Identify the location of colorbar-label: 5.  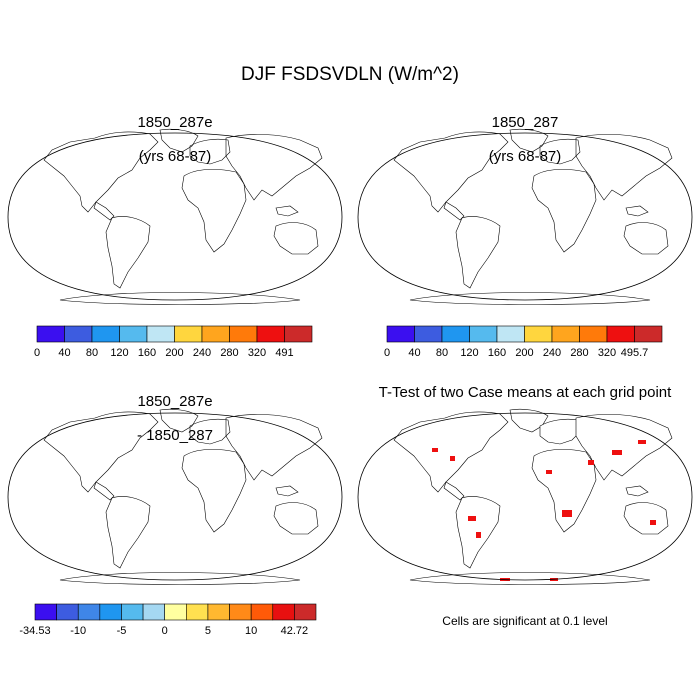
(208, 631).